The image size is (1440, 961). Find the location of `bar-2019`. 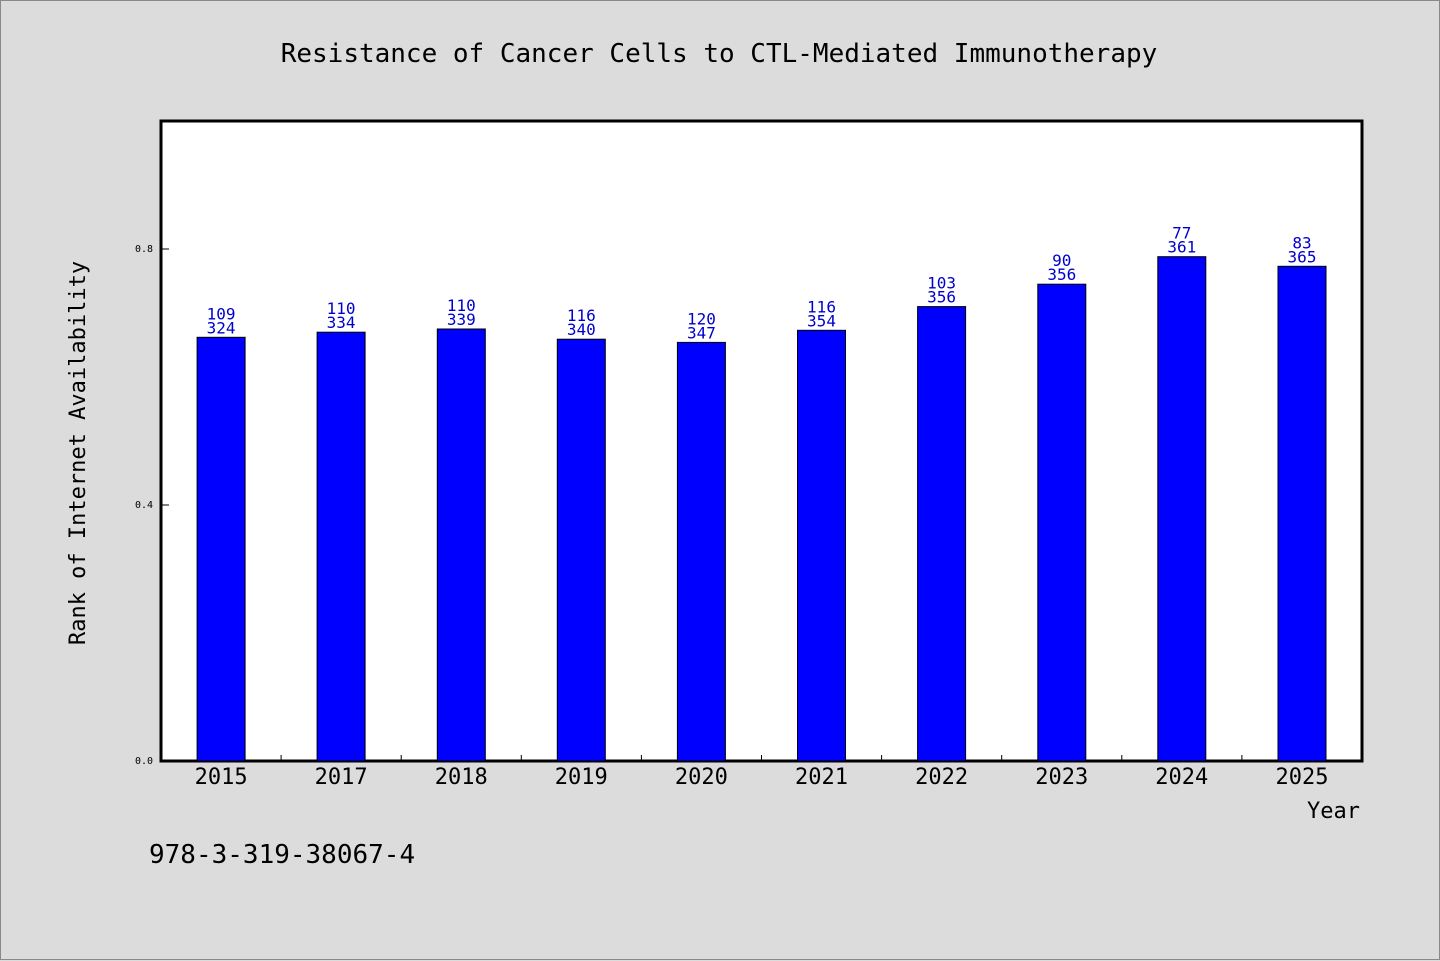

bar-2019 is located at coordinates (581, 550).